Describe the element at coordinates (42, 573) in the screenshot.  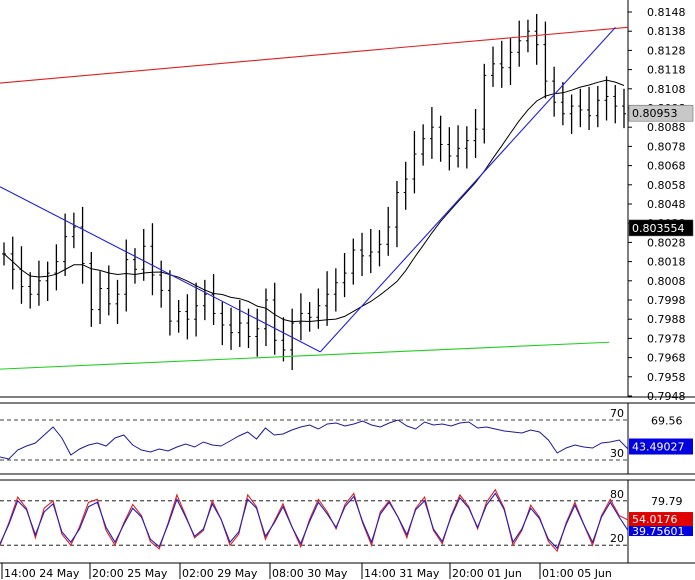
I see `time-label: 14:00 24 May` at that location.